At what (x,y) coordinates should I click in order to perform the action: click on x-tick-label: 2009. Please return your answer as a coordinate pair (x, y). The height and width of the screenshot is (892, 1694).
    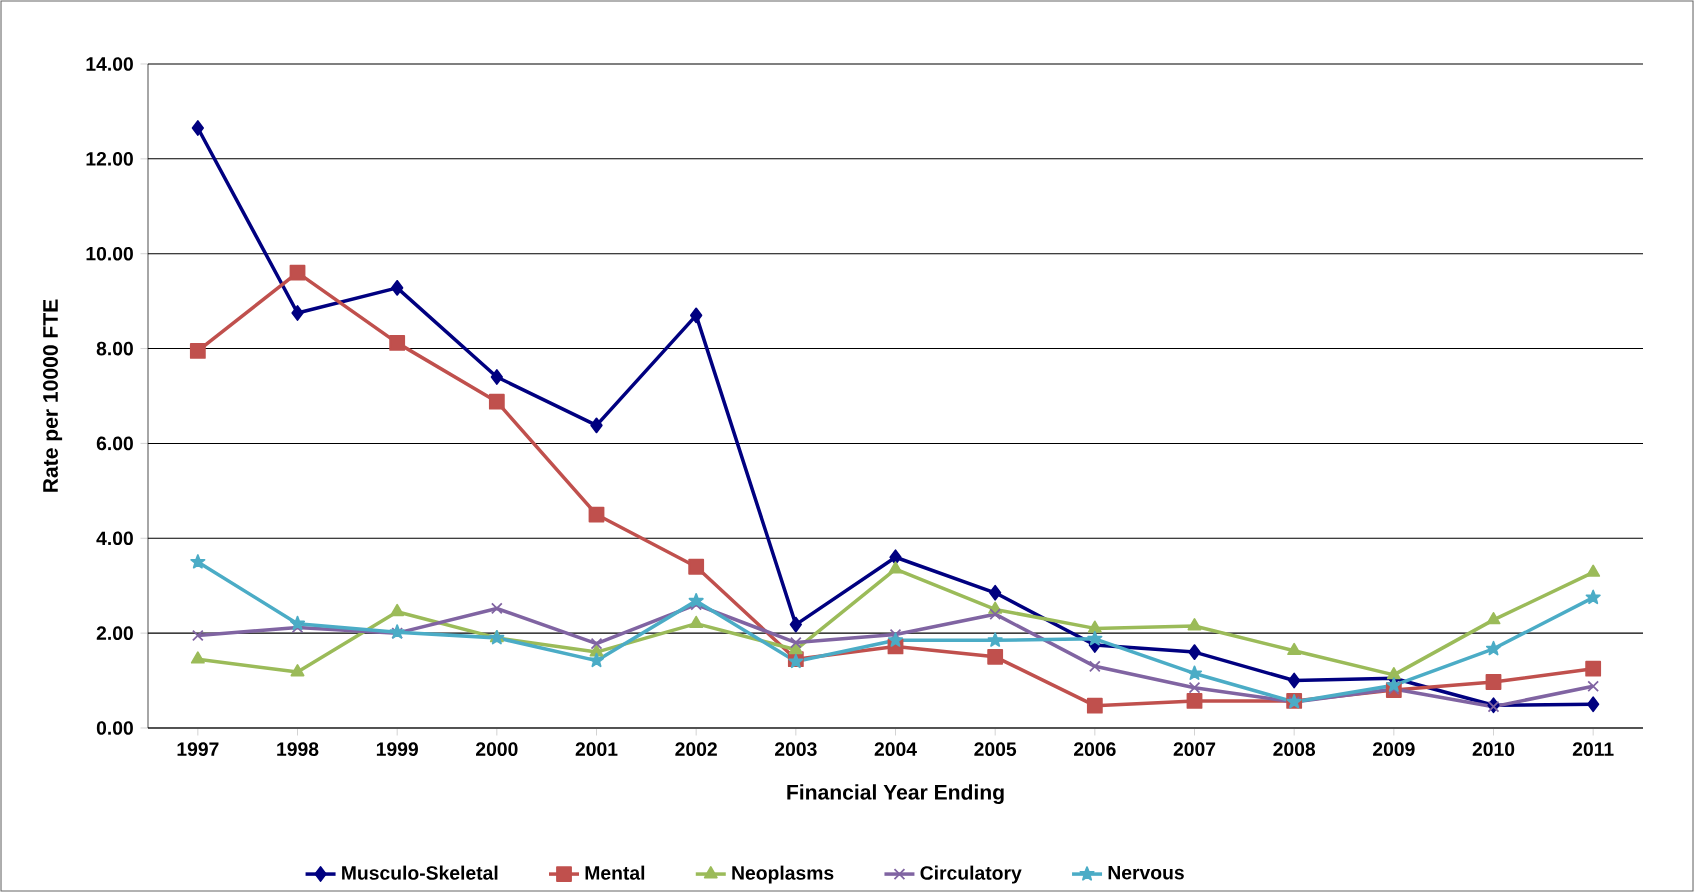
    Looking at the image, I should click on (1394, 749).